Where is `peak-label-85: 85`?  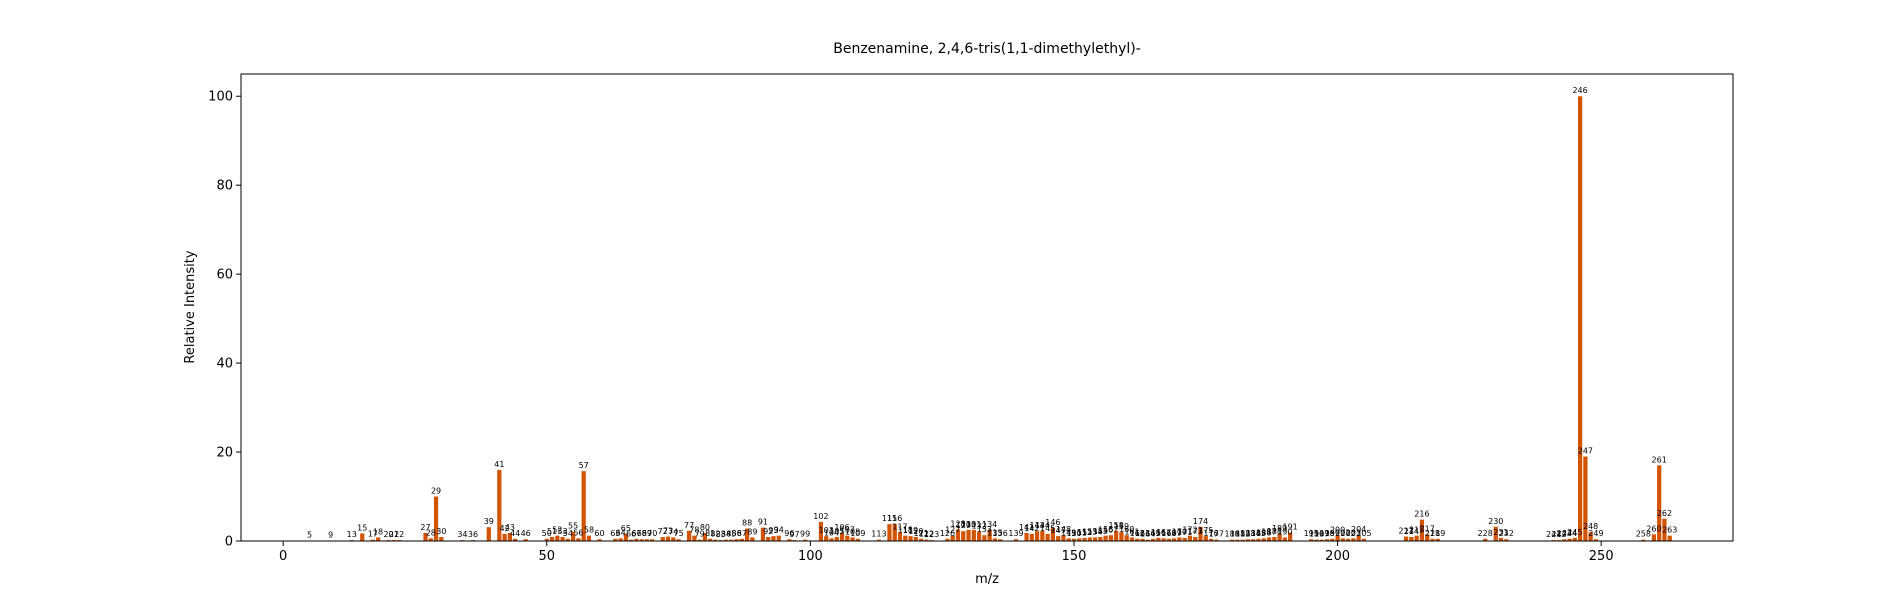 peak-label-85: 85 is located at coordinates (731, 534).